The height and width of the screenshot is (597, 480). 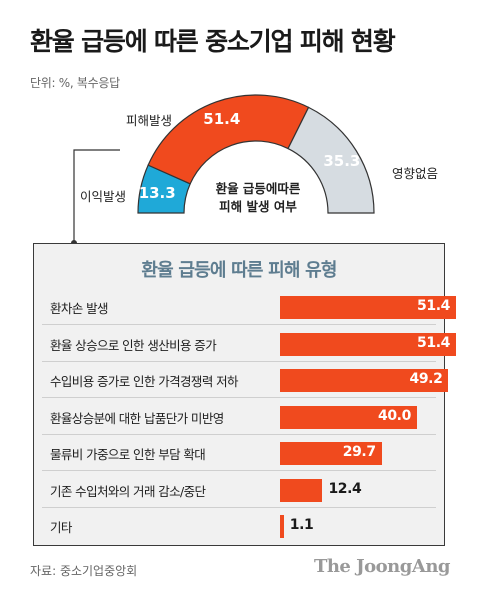 I want to click on source-note: 자료: 중소기업중앙회, so click(x=84, y=571).